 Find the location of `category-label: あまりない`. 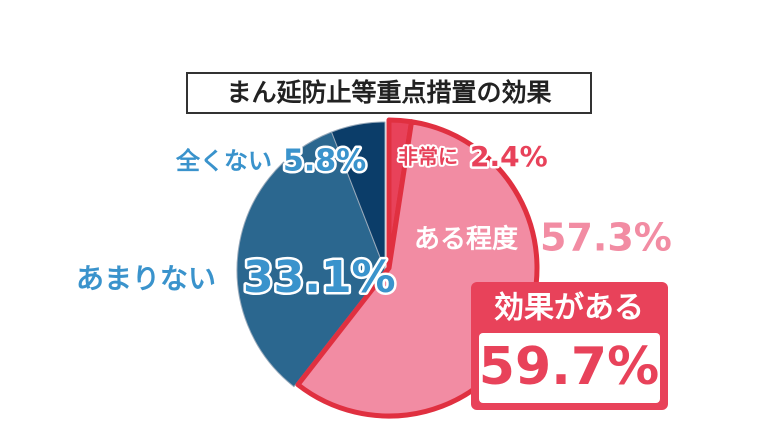

category-label: あまりない is located at coordinates (146, 278).